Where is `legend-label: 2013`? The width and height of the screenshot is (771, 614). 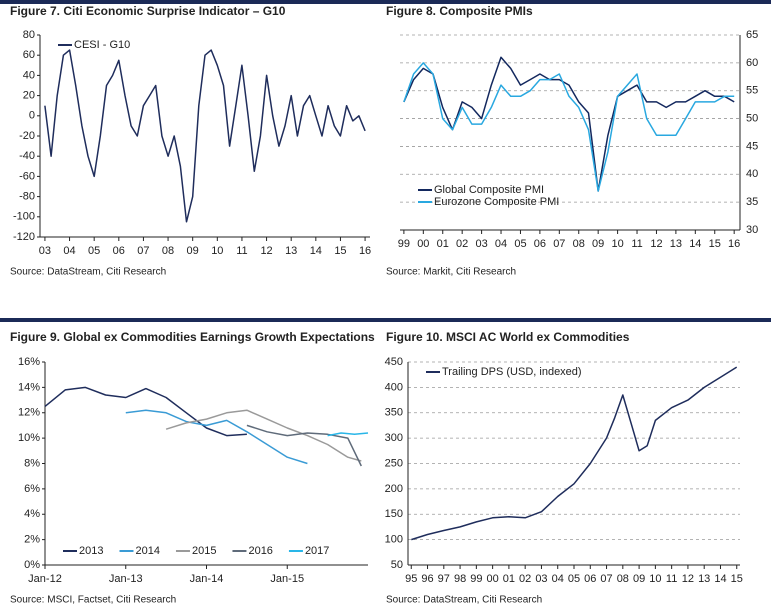 legend-label: 2013 is located at coordinates (91, 551).